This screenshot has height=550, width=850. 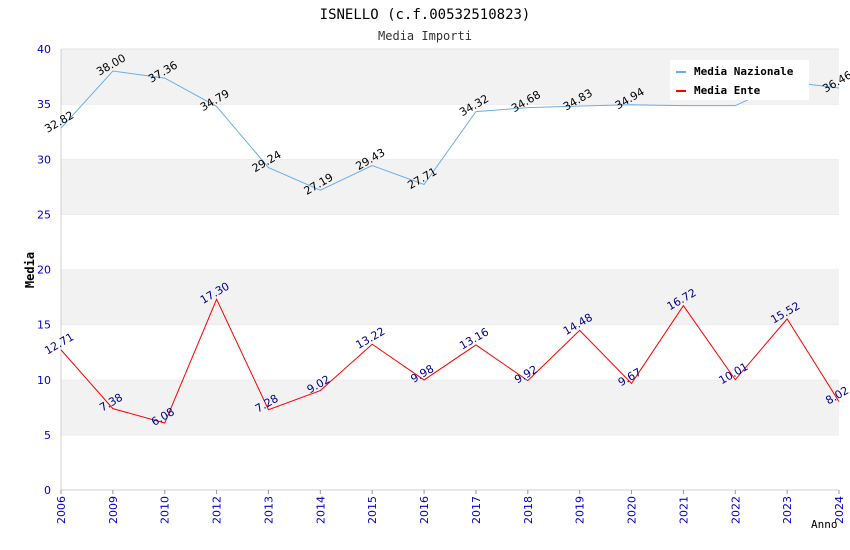 I want to click on x-axis-label: Anno, so click(x=824, y=524).